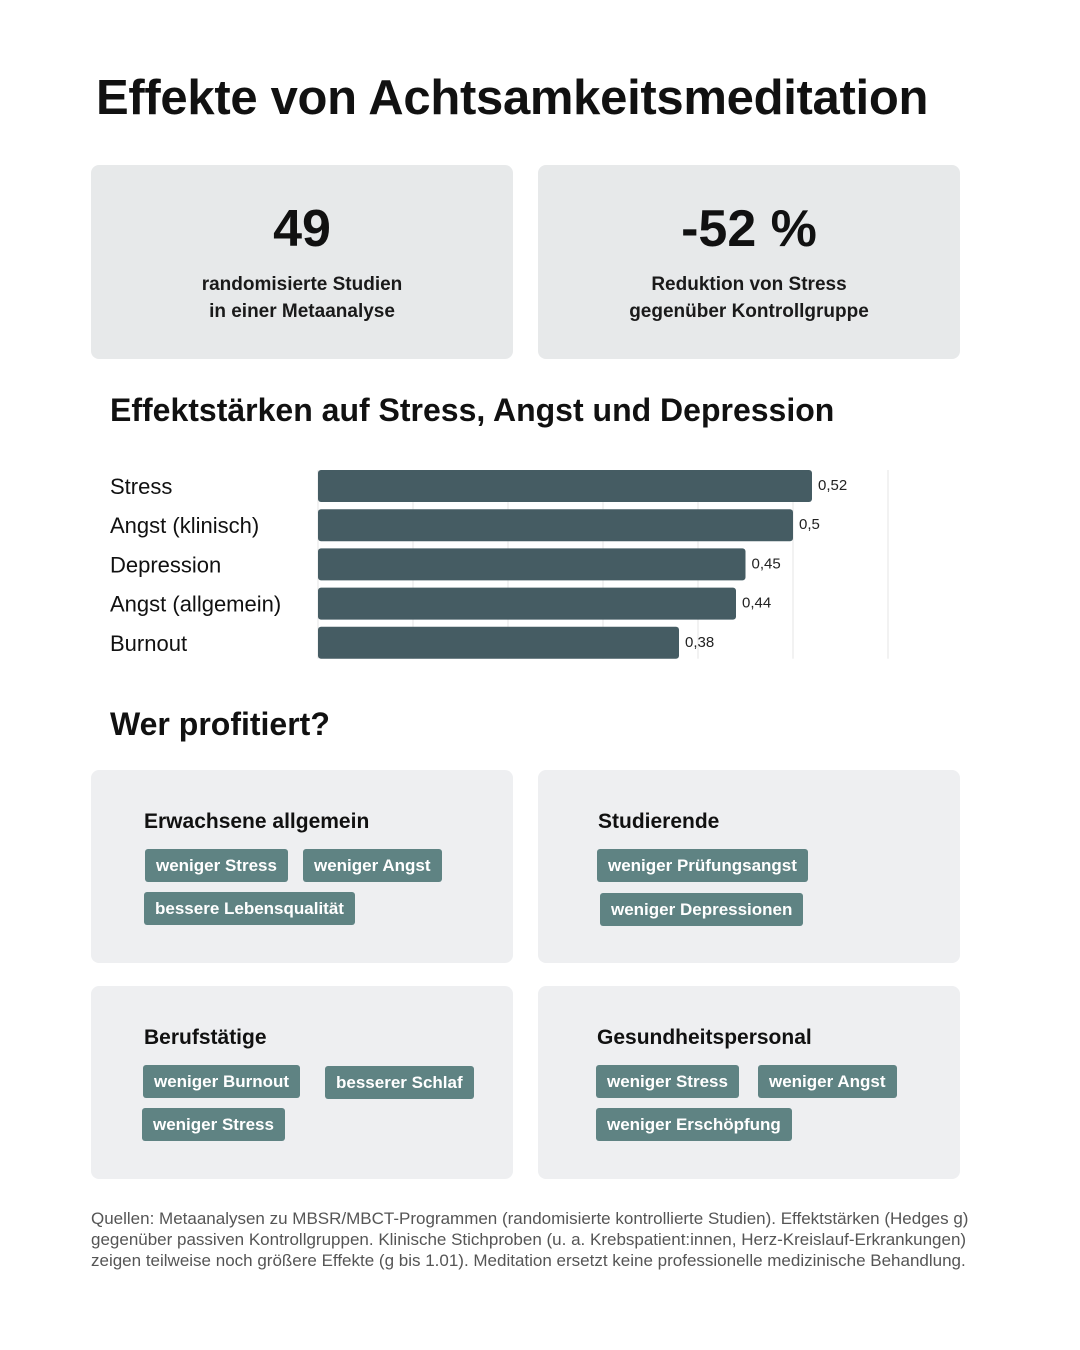  I want to click on bar-value-label: 0,38, so click(699, 642).